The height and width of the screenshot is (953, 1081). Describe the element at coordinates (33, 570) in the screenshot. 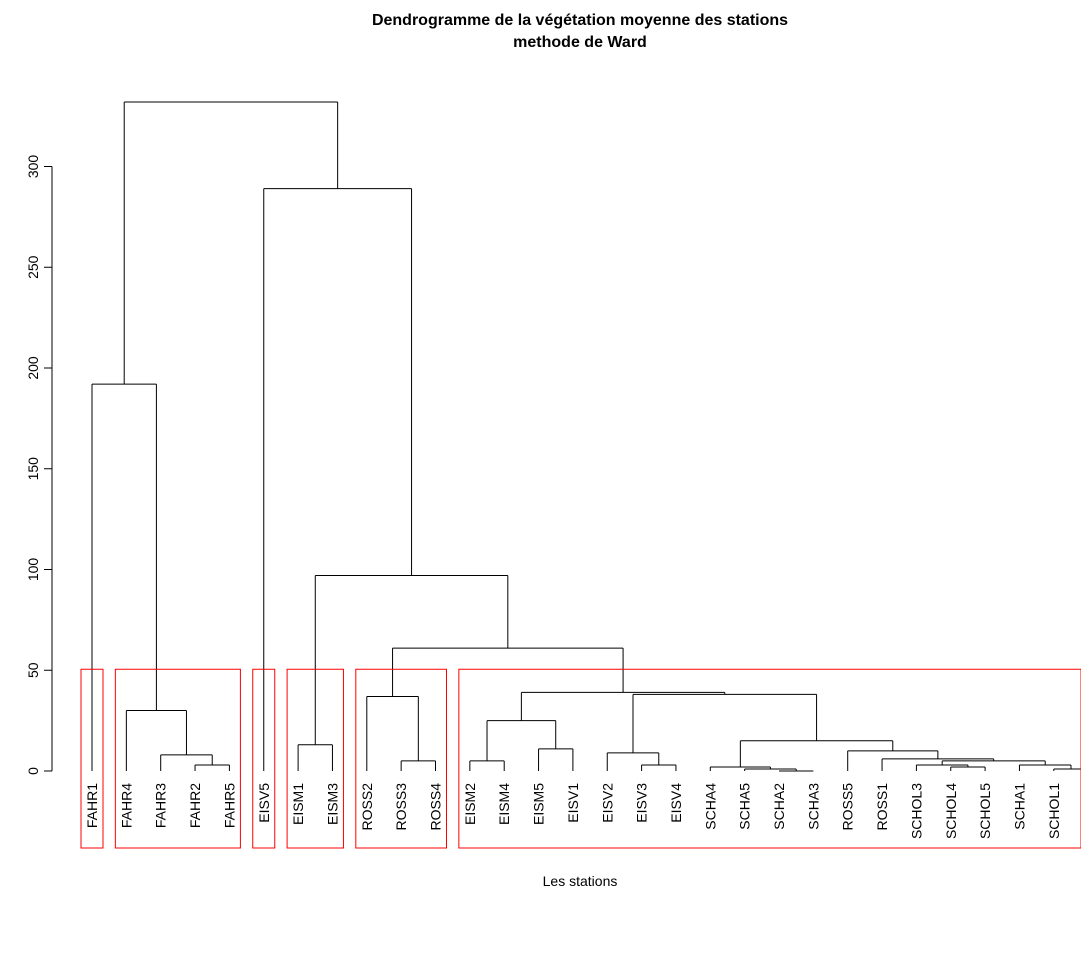

I see `y-tick-label: 100` at that location.